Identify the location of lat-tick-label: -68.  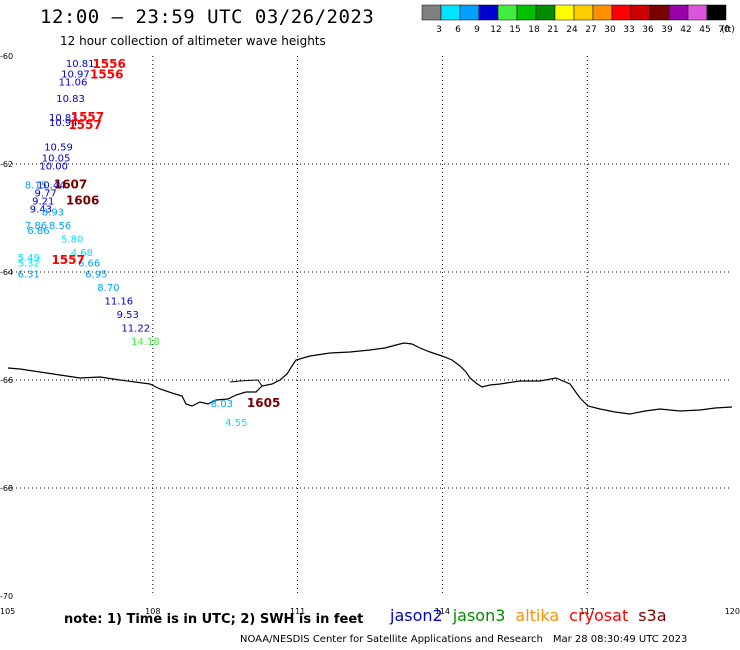
(6, 488).